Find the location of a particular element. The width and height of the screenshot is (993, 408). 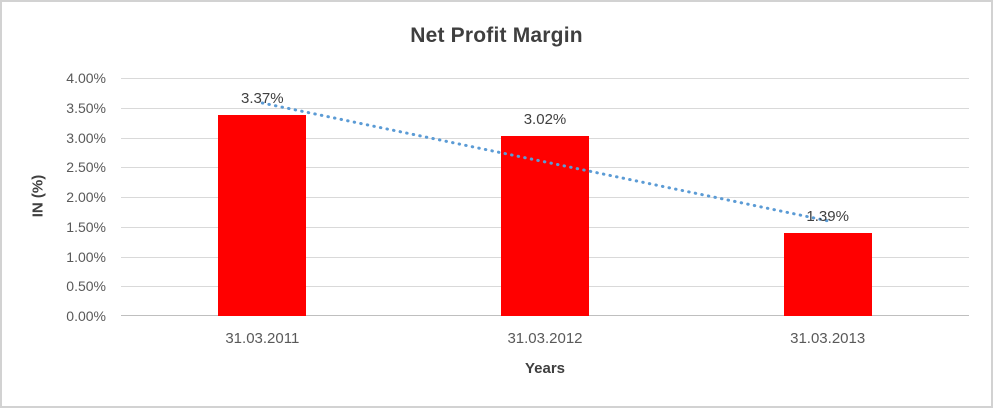

y-tick-label: 3.00% is located at coordinates (86, 138).